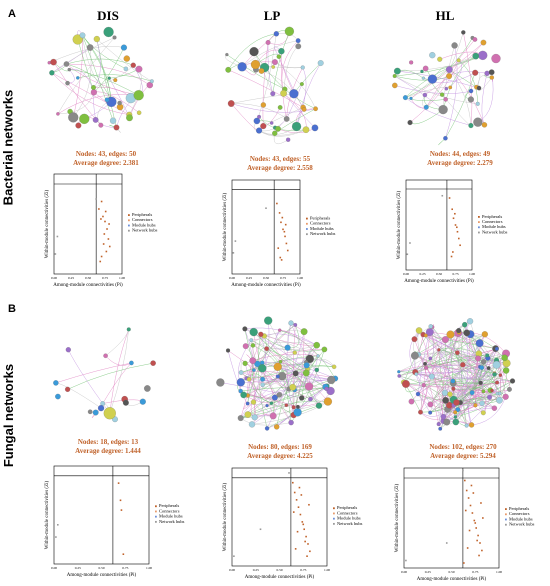 Image resolution: width=550 pixels, height=586 pixels. What do you see at coordinates (78, 568) in the screenshot?
I see `x-tick-label: 0.25` at bounding box center [78, 568].